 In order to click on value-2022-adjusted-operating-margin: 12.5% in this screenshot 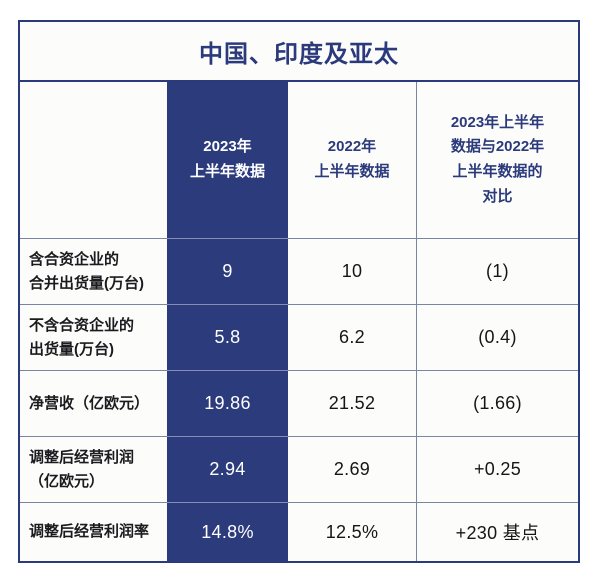, I will do `click(352, 531)`.